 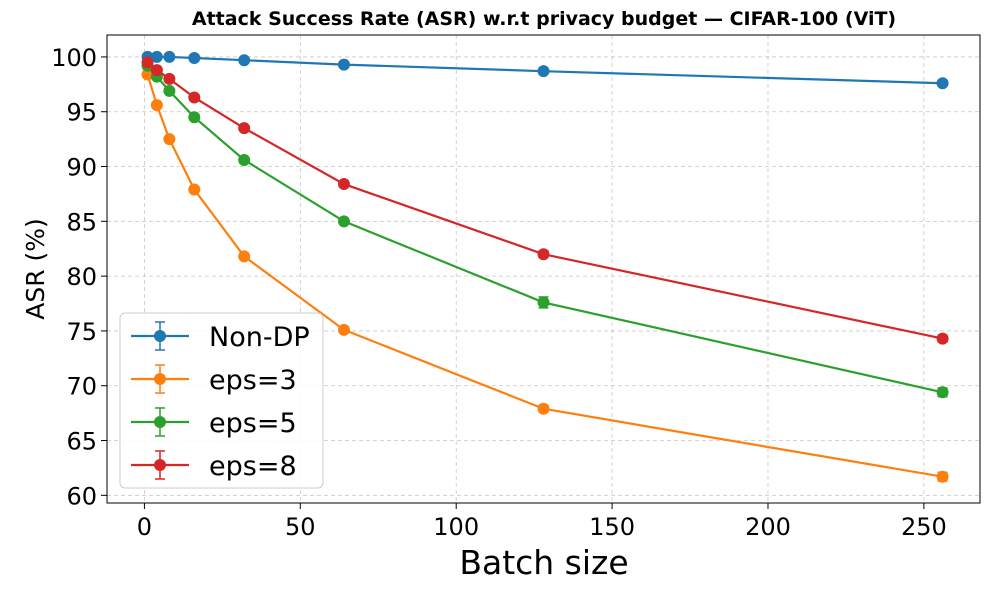 What do you see at coordinates (81, 277) in the screenshot?
I see `y-tick-label: 80` at bounding box center [81, 277].